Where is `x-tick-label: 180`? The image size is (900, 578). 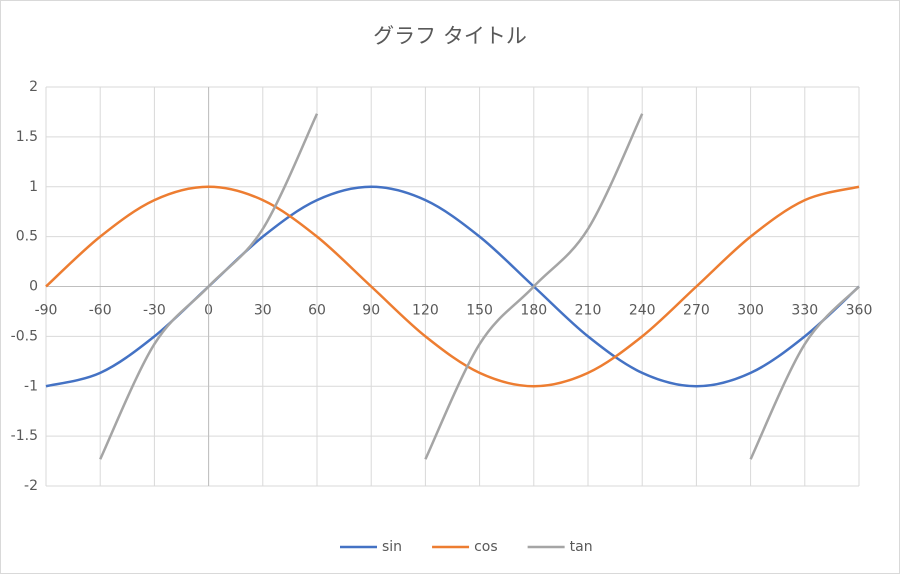
x-tick-label: 180 is located at coordinates (533, 311).